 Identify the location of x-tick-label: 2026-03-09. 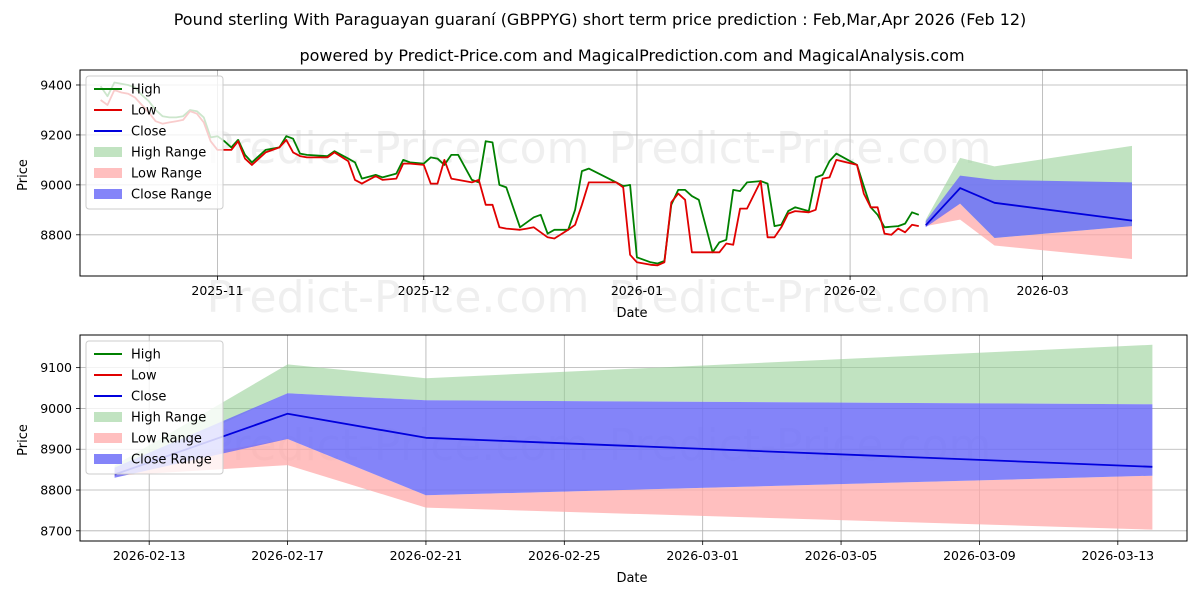
(979, 555).